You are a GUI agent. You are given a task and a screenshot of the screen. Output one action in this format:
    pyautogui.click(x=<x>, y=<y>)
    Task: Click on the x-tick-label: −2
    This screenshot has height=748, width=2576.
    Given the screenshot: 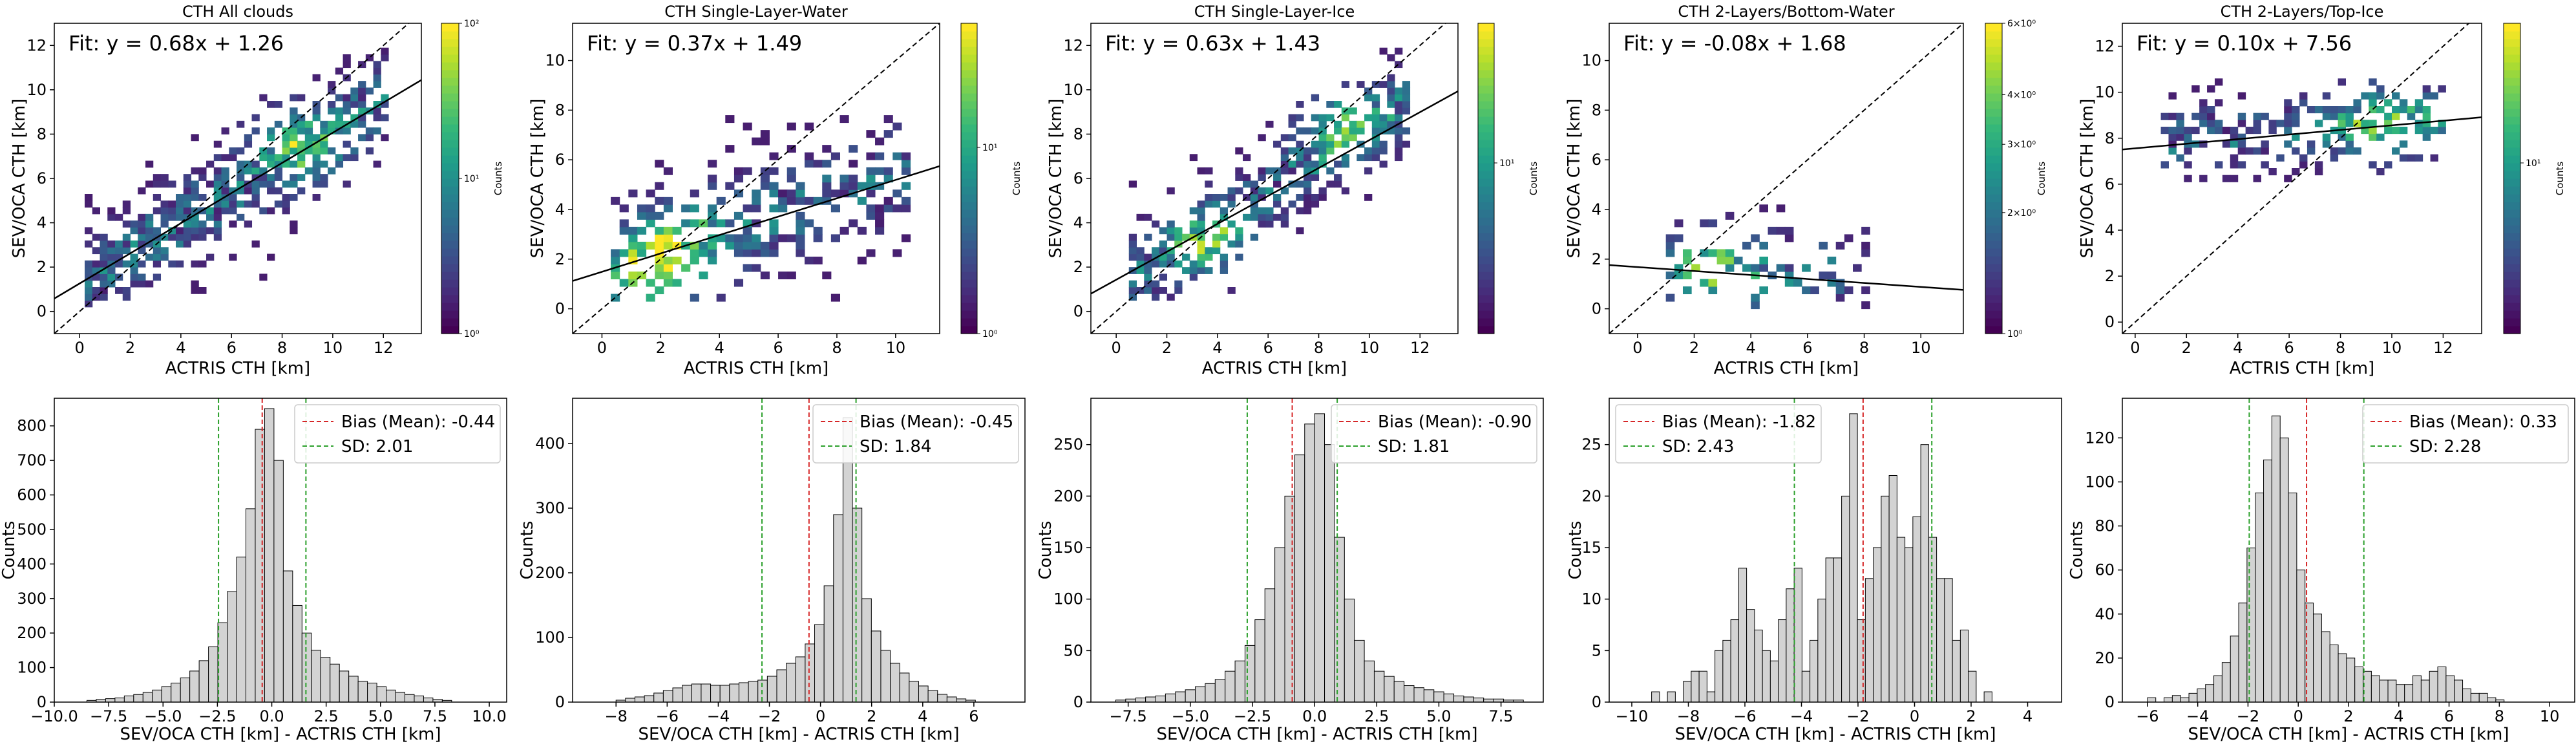 What is the action you would take?
    pyautogui.click(x=1857, y=716)
    